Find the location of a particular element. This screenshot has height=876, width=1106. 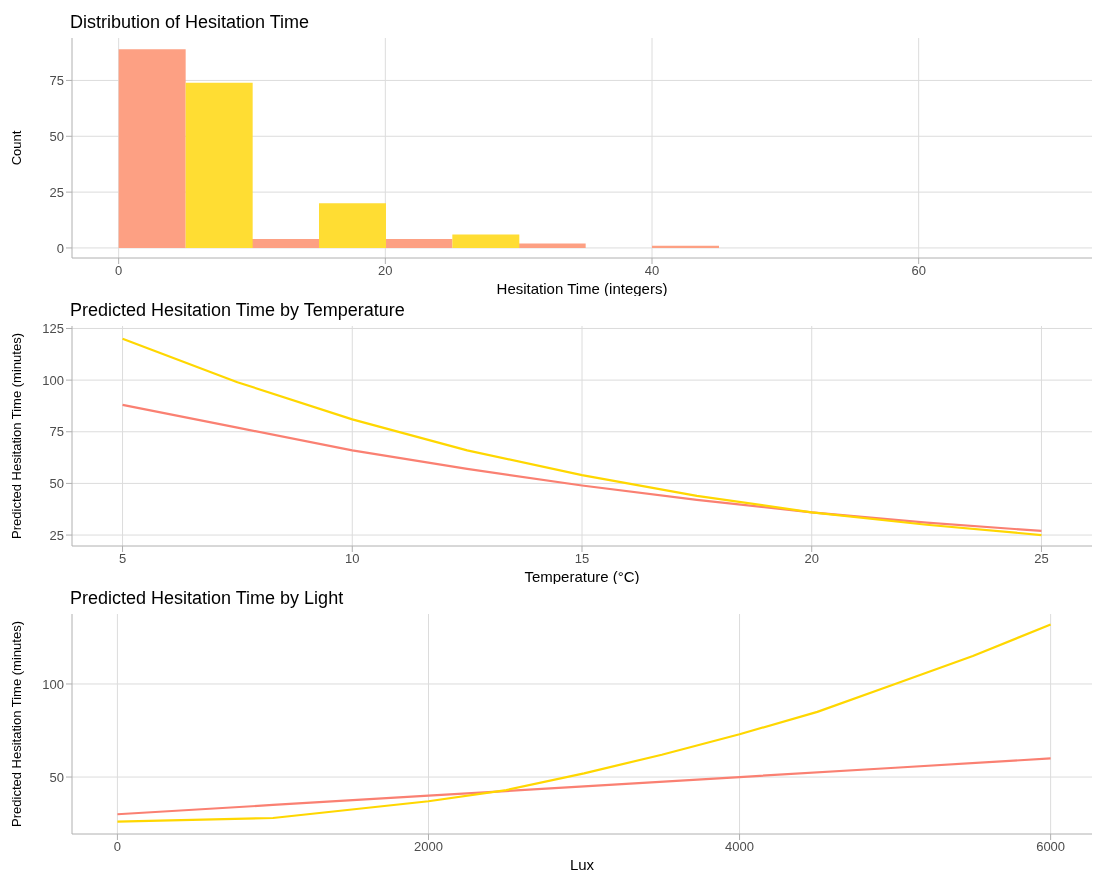

x-tick-label: 60 is located at coordinates (918, 271).